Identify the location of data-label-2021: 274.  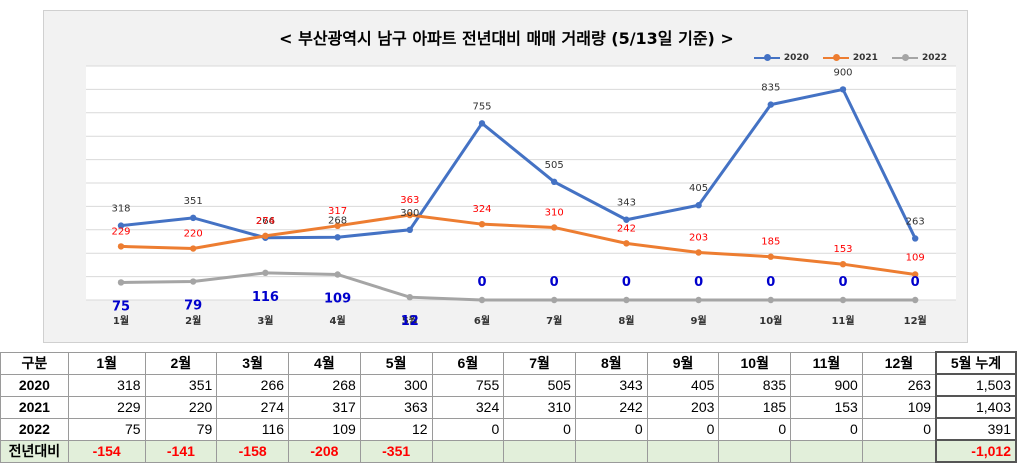
(265, 221).